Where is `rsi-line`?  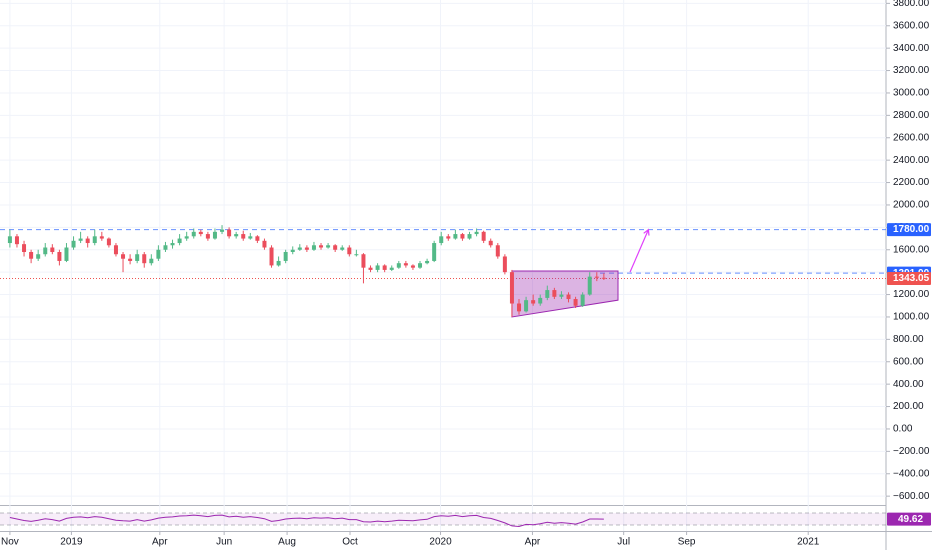
rsi-line is located at coordinates (306, 521).